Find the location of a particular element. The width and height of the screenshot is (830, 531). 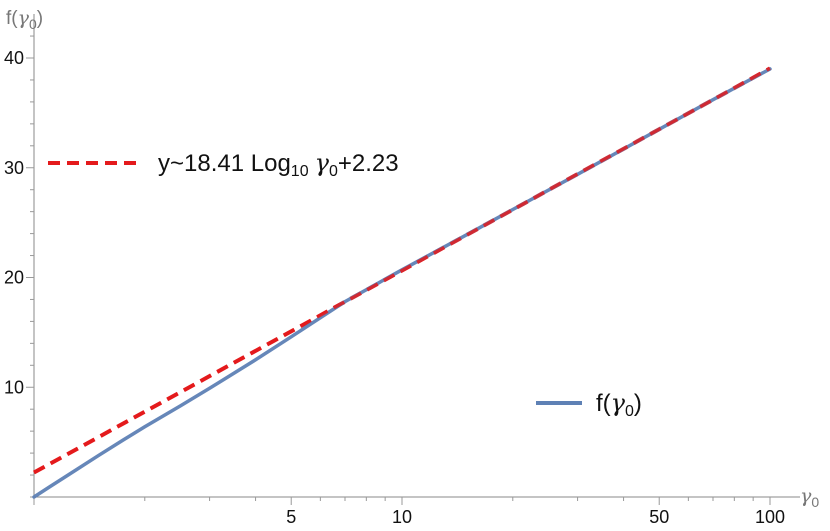

x-tick-label: 10 is located at coordinates (402, 517).